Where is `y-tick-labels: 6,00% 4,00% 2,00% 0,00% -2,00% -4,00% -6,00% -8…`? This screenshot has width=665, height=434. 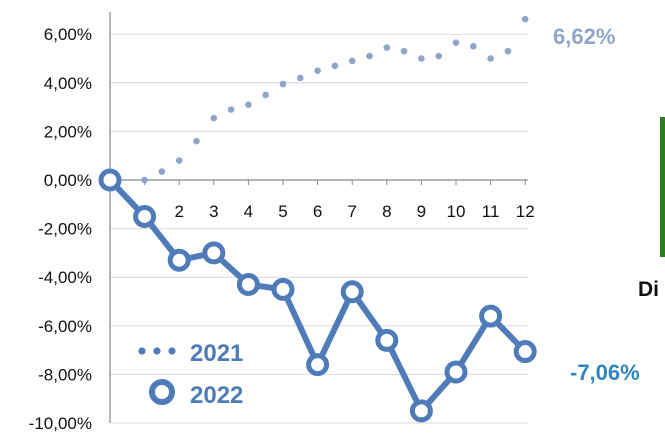 y-tick-labels: 6,00% 4,00% 2,00% 0,00% -2,00% -4,00% -6,00% -8… is located at coordinates (60, 229).